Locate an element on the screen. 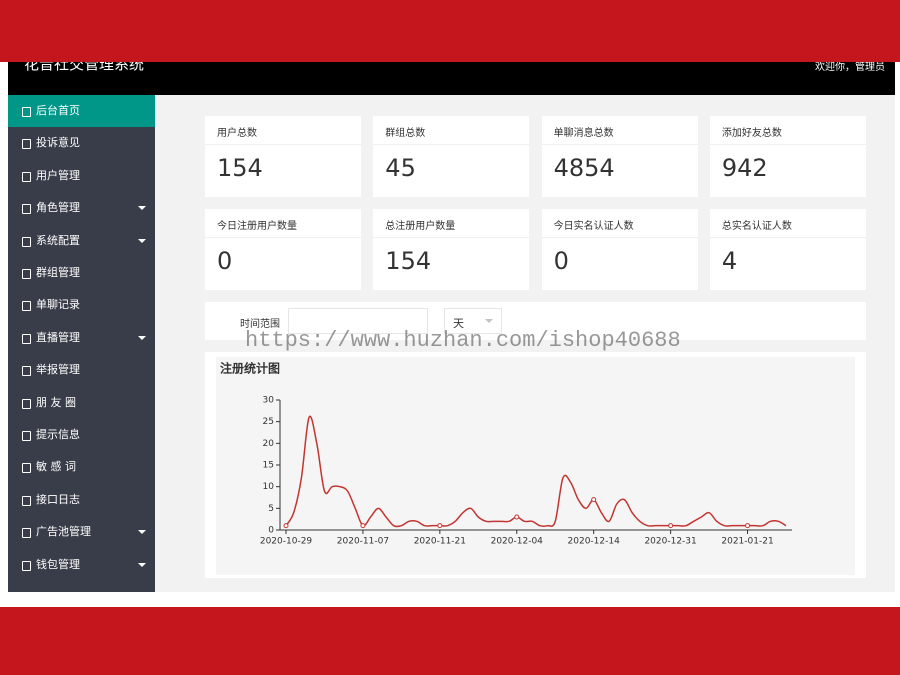 The width and height of the screenshot is (900, 675). filter-label: 时间范围 is located at coordinates (260, 324).